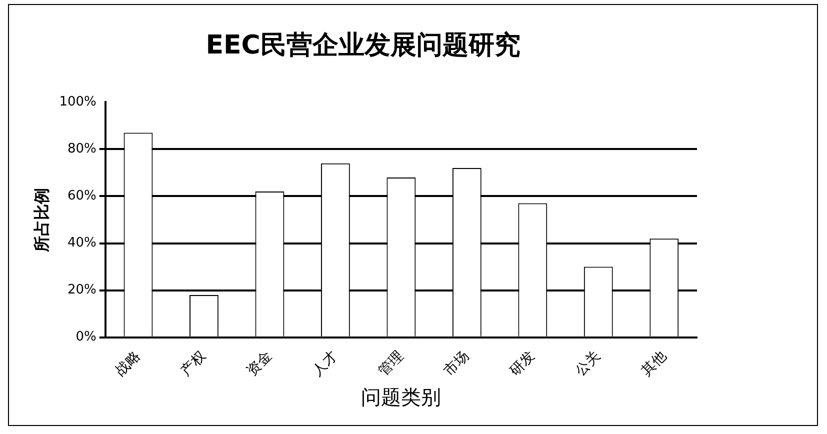 The height and width of the screenshot is (434, 827). Describe the element at coordinates (128, 364) in the screenshot. I see `x-tick-label: 战略` at that location.